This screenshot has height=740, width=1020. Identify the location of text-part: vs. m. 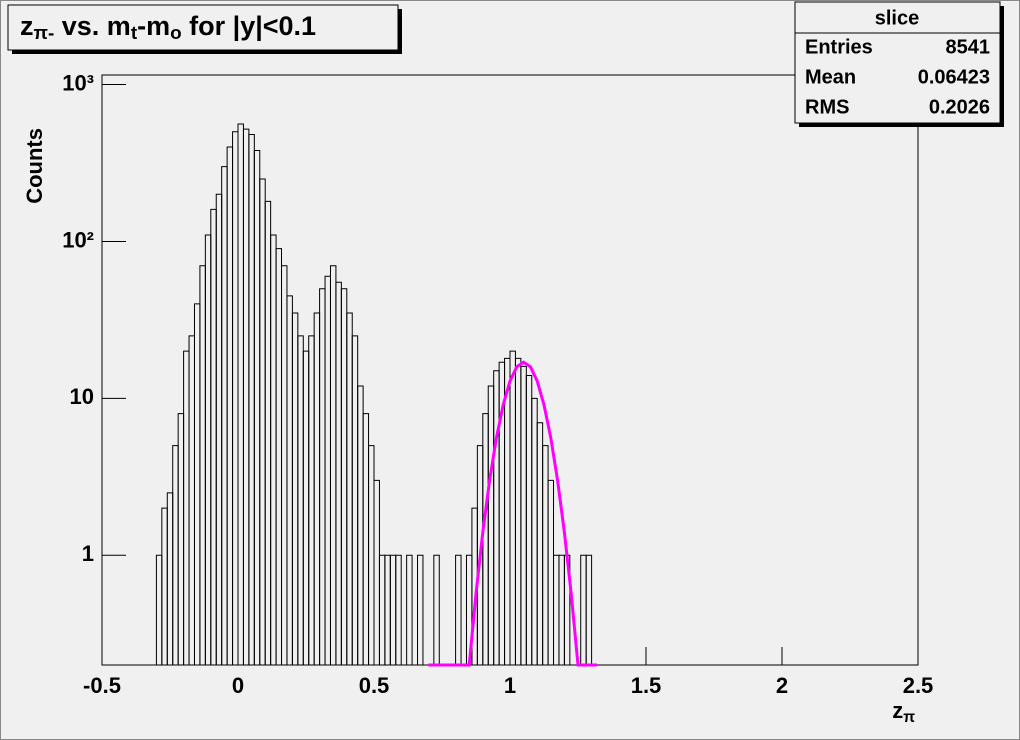
(92, 26).